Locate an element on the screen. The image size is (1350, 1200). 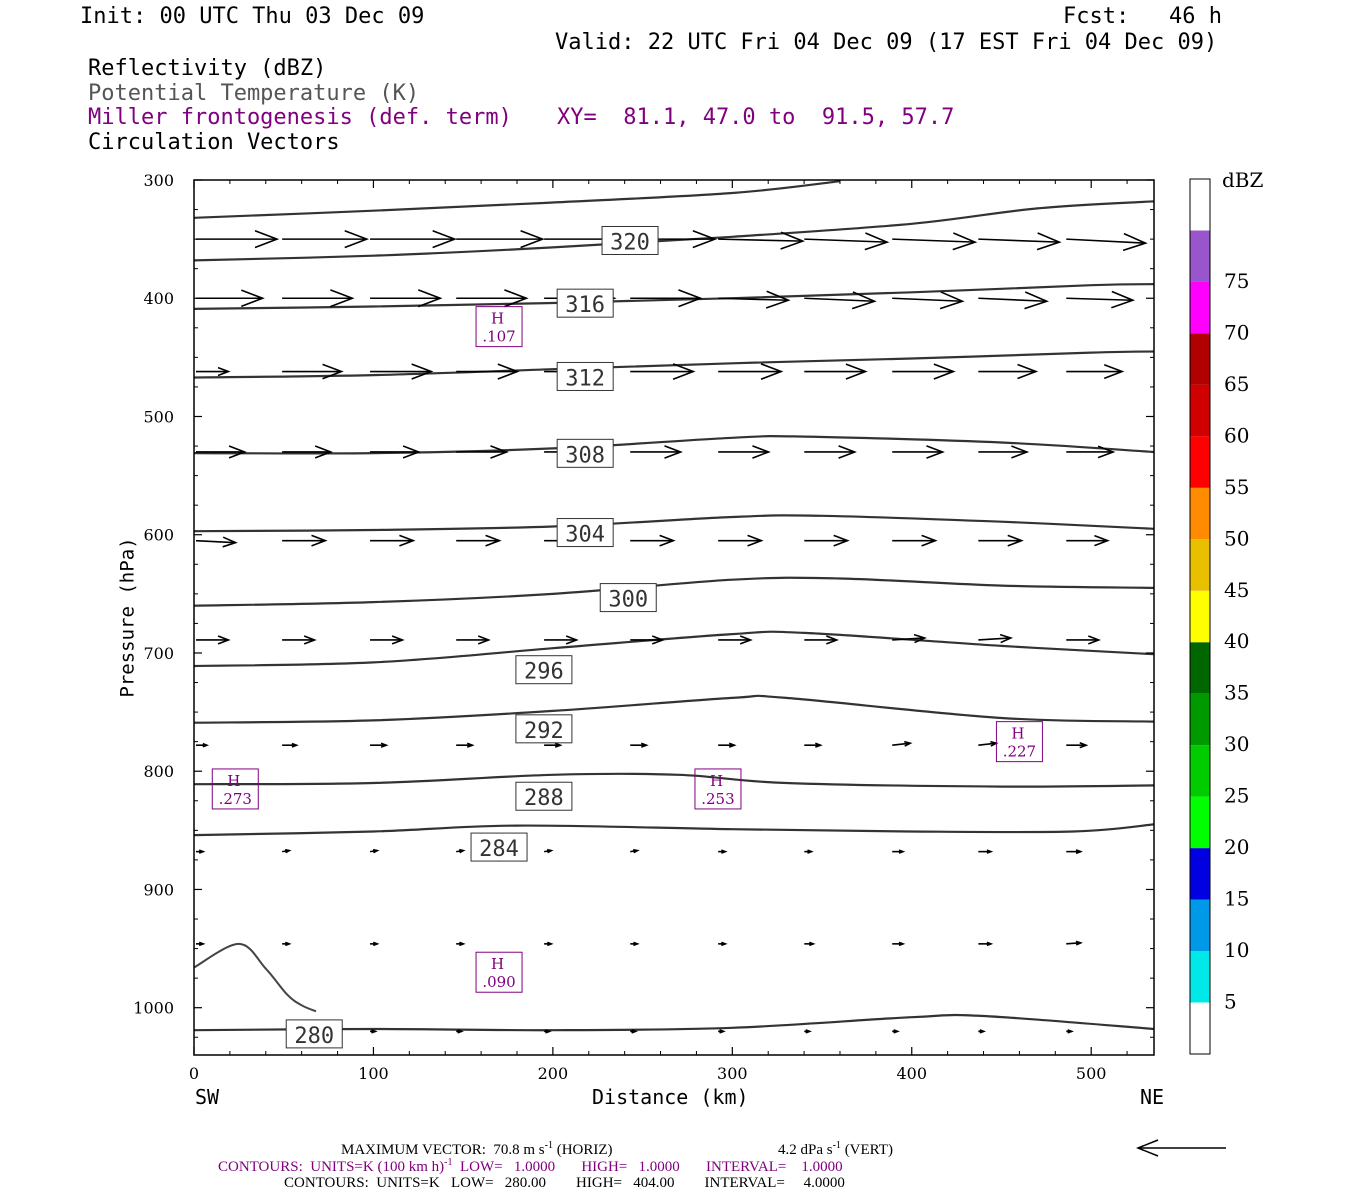
theta-label: 320 is located at coordinates (630, 242).